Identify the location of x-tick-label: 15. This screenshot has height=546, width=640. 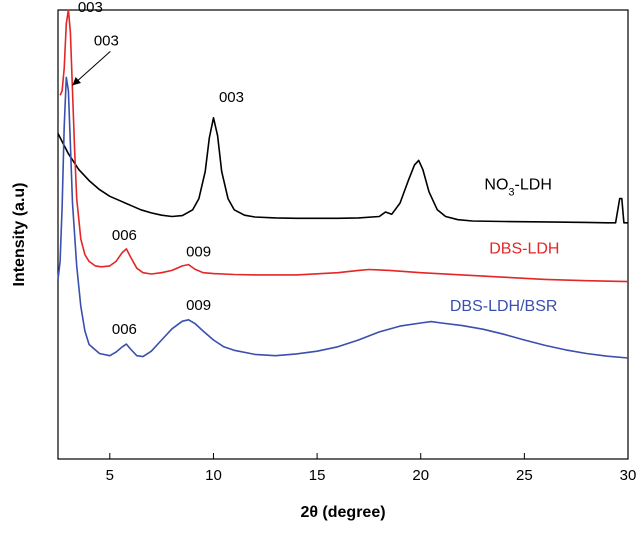
(317, 475).